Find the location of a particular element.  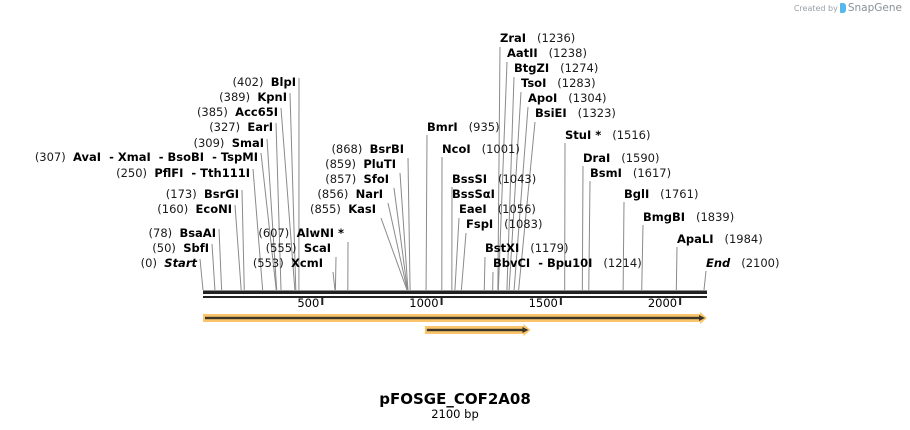

site-bsssi: BssSαI is located at coordinates (473, 194).